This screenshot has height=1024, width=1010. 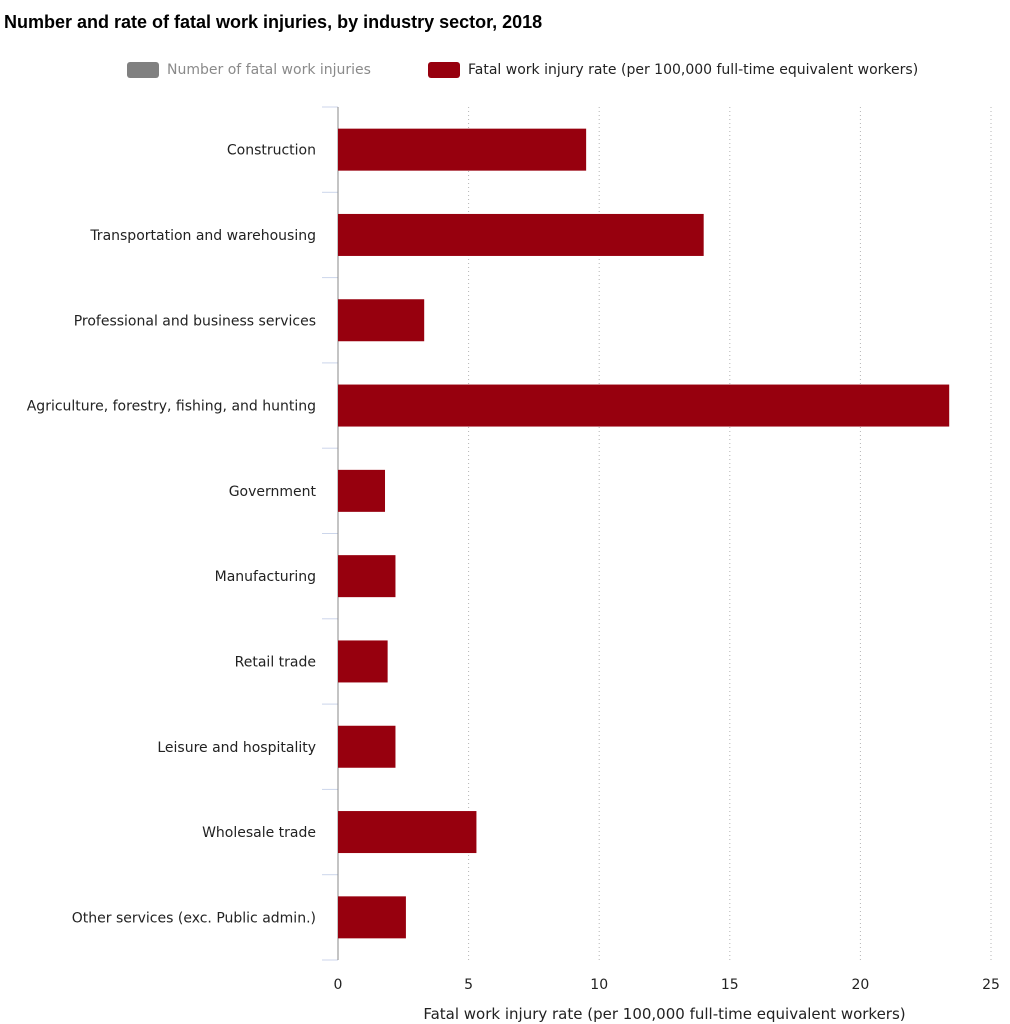 What do you see at coordinates (338, 985) in the screenshot?
I see `x-tick-label: 0` at bounding box center [338, 985].